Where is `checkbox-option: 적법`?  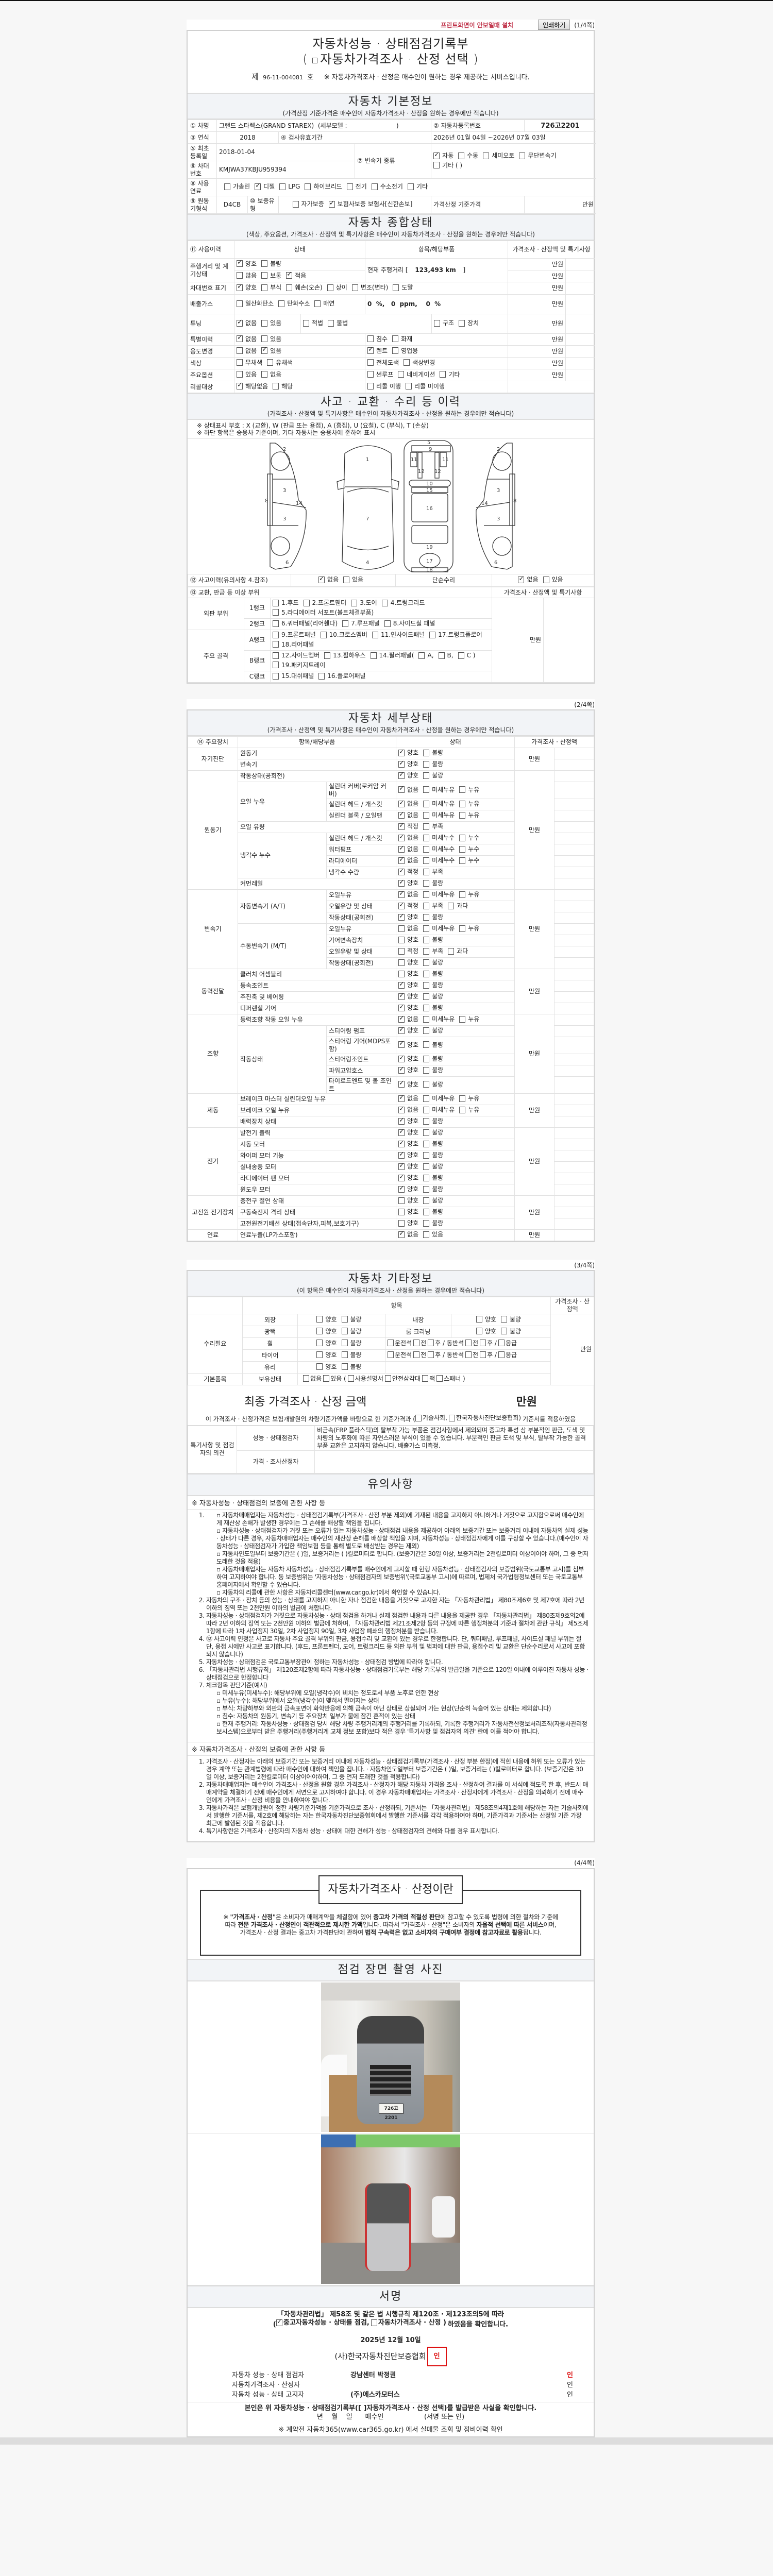
checkbox-option: 적법 is located at coordinates (313, 323).